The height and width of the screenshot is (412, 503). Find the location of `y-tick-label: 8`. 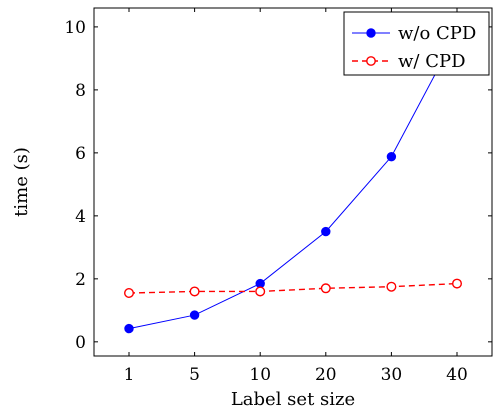

y-tick-label: 8 is located at coordinates (80, 91).